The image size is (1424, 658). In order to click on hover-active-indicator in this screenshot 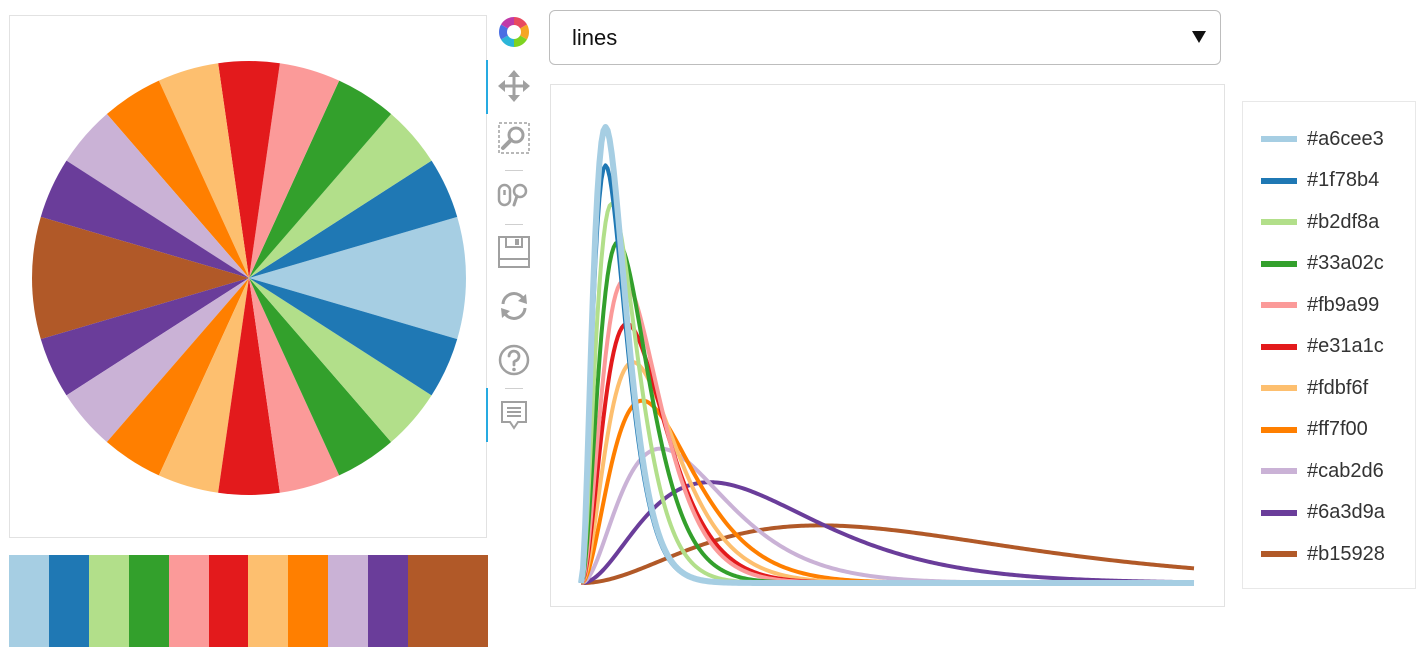, I will do `click(487, 415)`.